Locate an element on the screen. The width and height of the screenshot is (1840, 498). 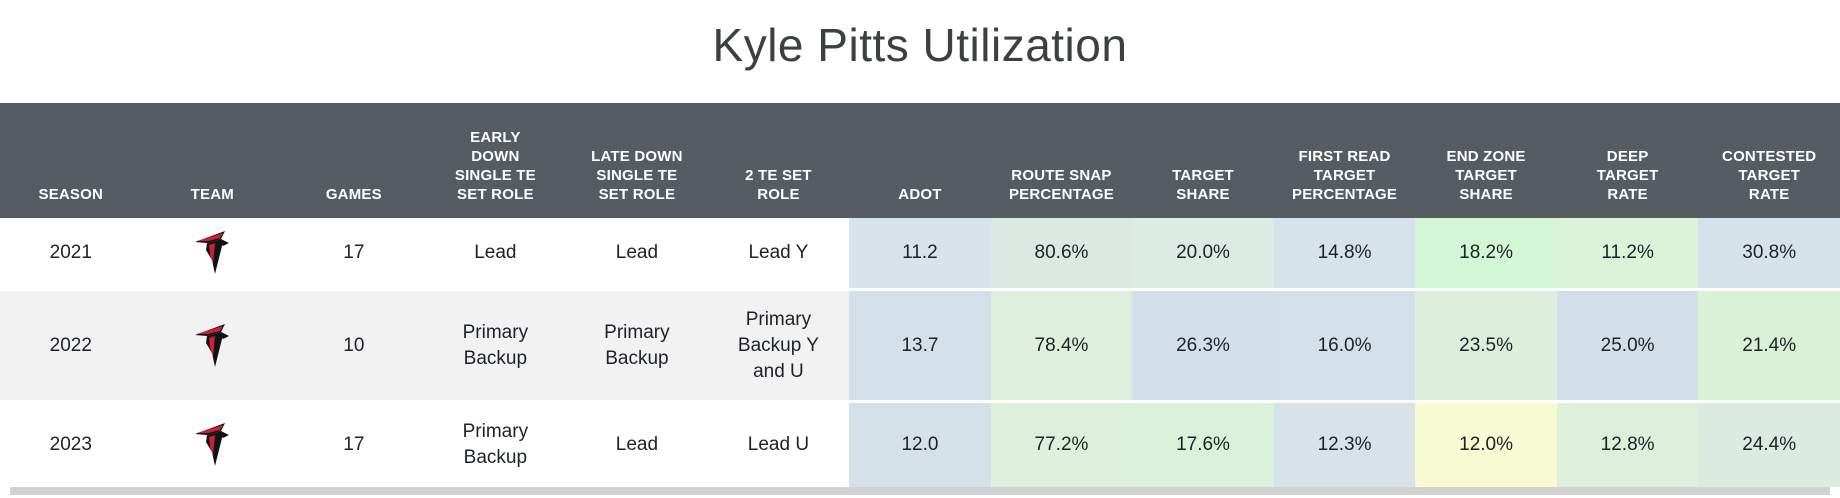
adot-cell: 13.7 is located at coordinates (920, 344).